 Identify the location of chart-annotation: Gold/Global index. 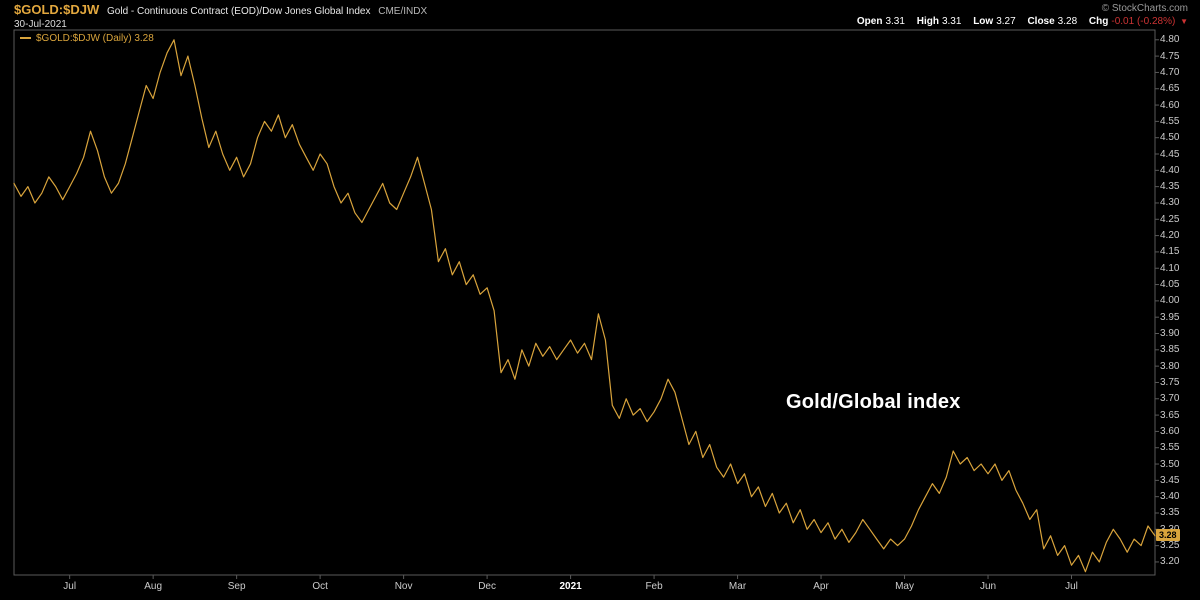
(873, 402).